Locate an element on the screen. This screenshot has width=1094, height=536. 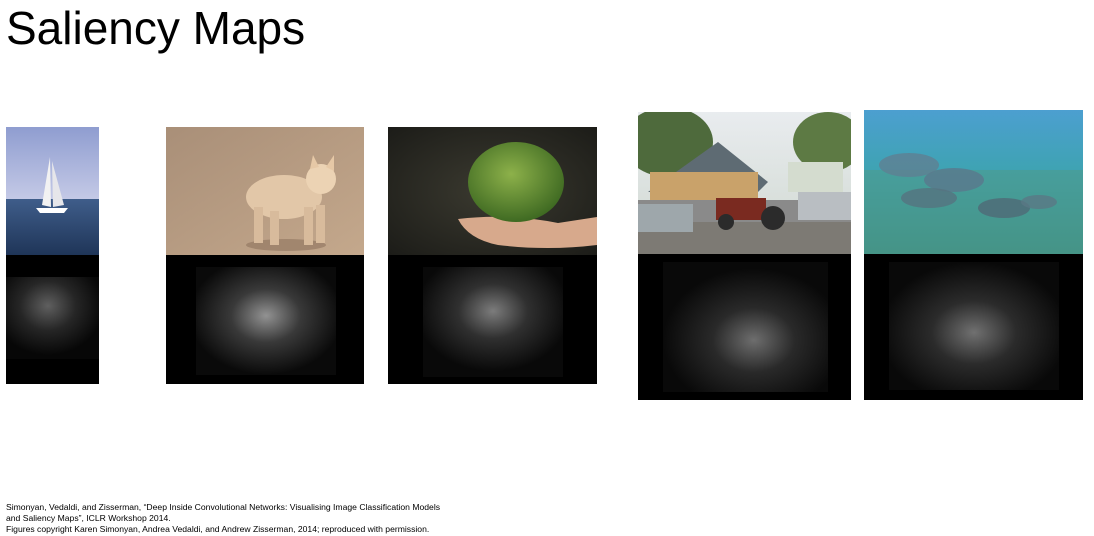
sailboat-figure is located at coordinates (52, 255).